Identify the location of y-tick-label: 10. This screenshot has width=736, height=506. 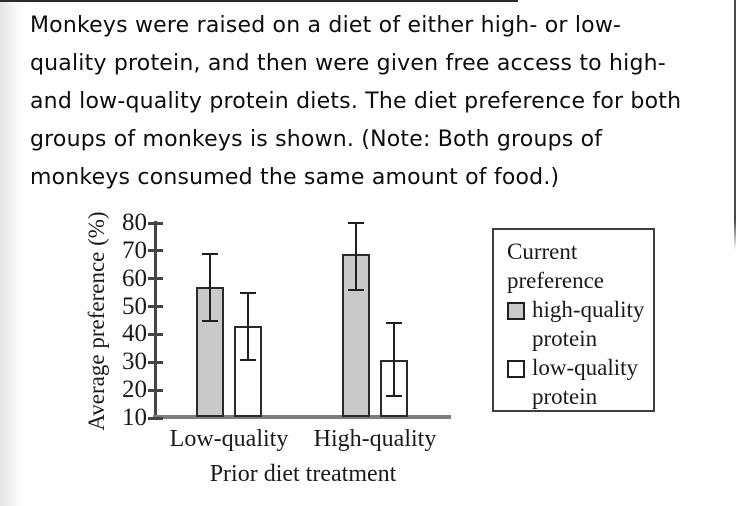
(134, 417).